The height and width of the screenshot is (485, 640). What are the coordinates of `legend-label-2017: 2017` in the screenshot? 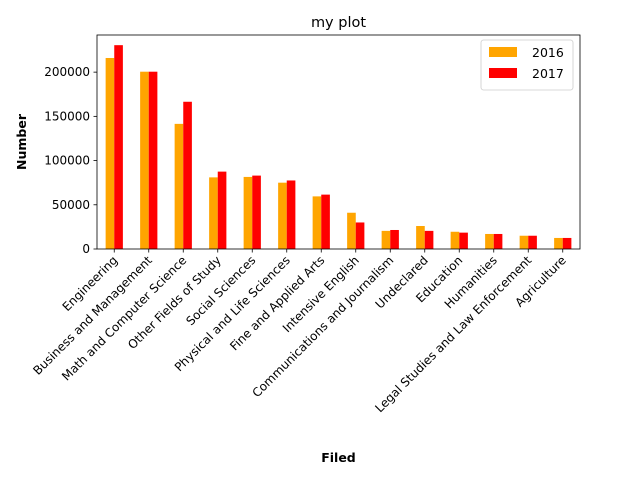 It's located at (548, 73).